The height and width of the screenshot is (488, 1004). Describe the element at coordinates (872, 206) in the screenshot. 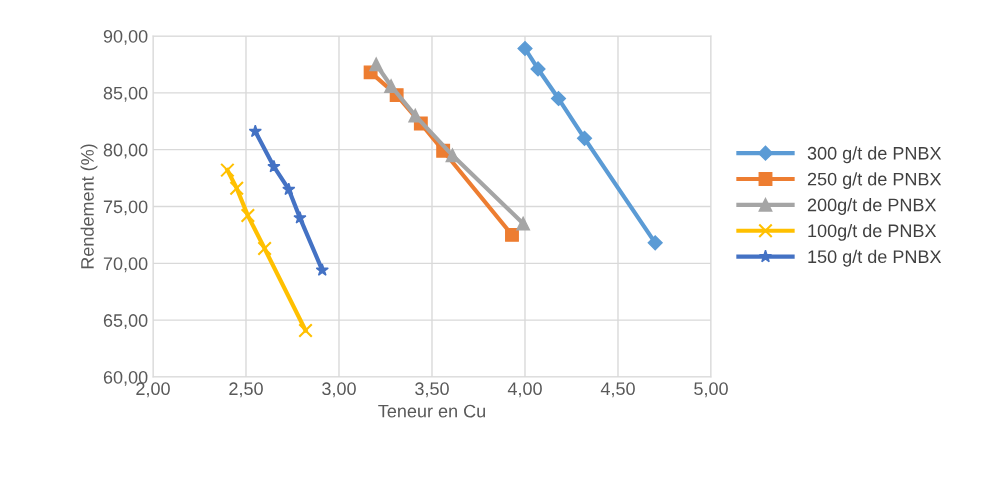

I see `legend-label: 200g/t de PNBX` at that location.